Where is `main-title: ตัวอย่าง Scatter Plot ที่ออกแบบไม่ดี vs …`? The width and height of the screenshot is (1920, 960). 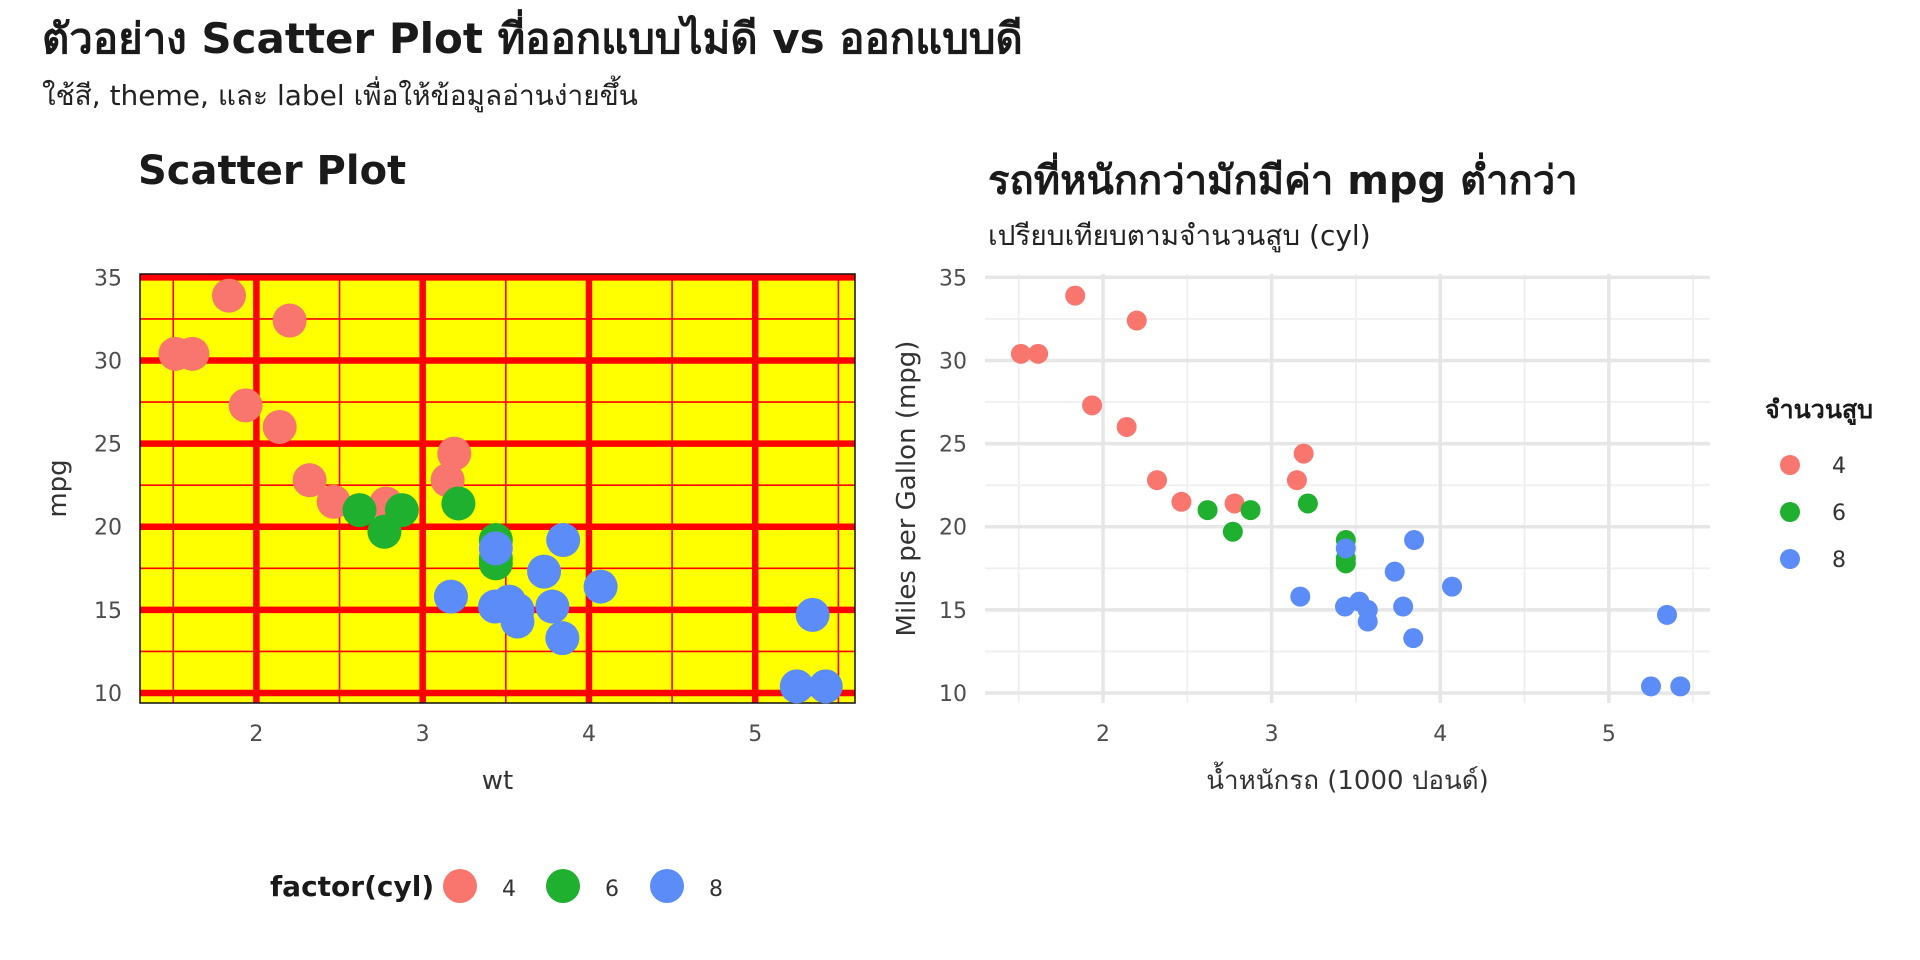
main-title: ตัวอย่าง Scatter Plot ที่ออกแบบไม่ดี vs … is located at coordinates (532, 38).